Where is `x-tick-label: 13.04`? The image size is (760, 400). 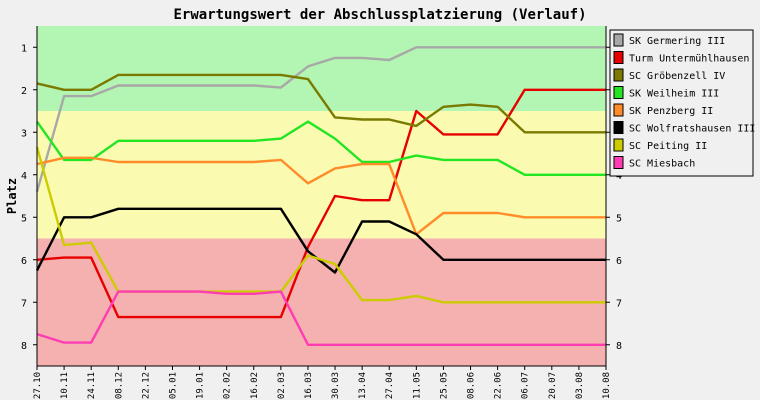 x-tick-label: 13.04 is located at coordinates (363, 385).